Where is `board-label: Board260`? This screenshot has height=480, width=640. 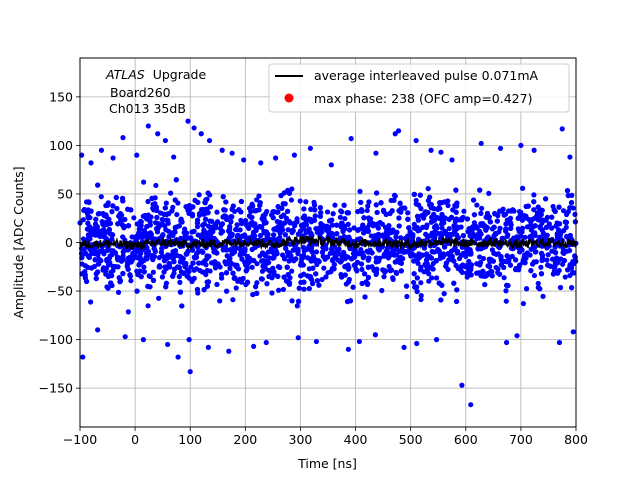 board-label: Board260 is located at coordinates (140, 92).